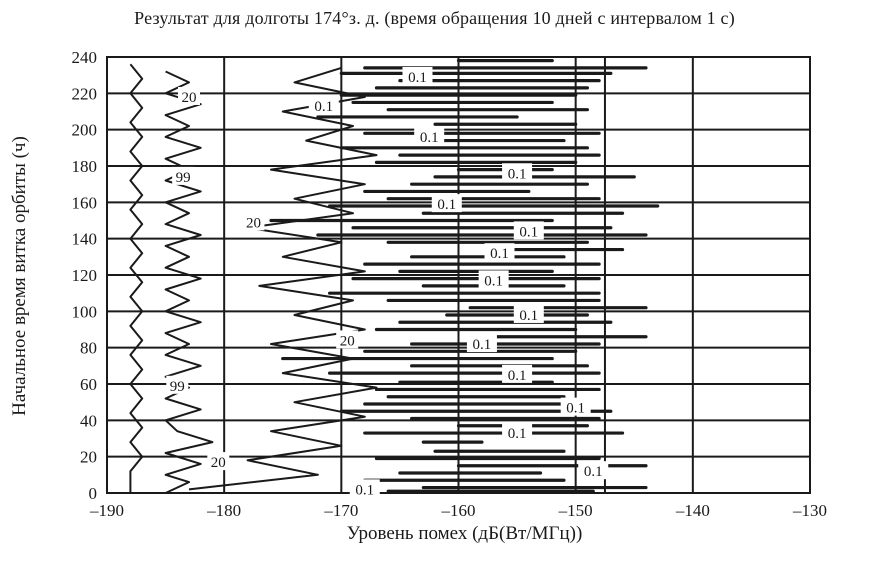  What do you see at coordinates (692, 510) in the screenshot?
I see `x-tick-label: –140` at bounding box center [692, 510].